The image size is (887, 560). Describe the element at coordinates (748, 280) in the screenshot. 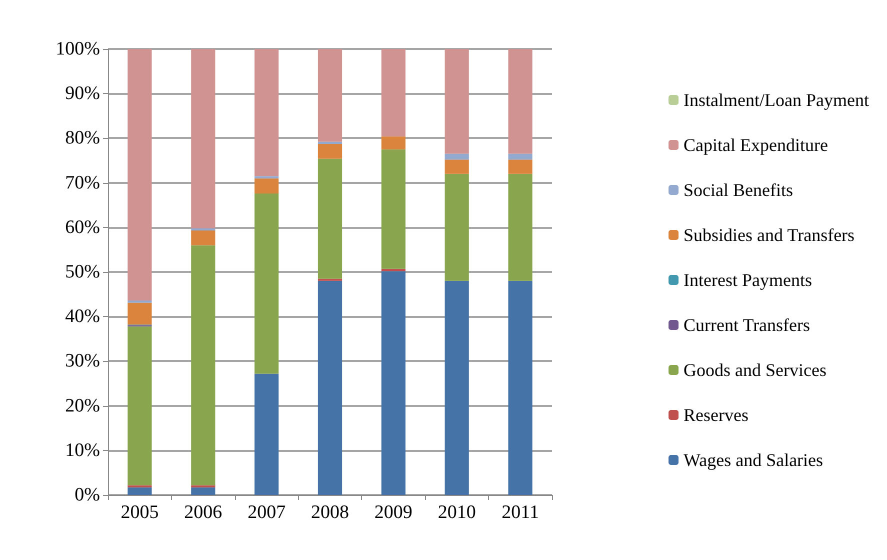

I see `legend-label: Interest Payments` at that location.